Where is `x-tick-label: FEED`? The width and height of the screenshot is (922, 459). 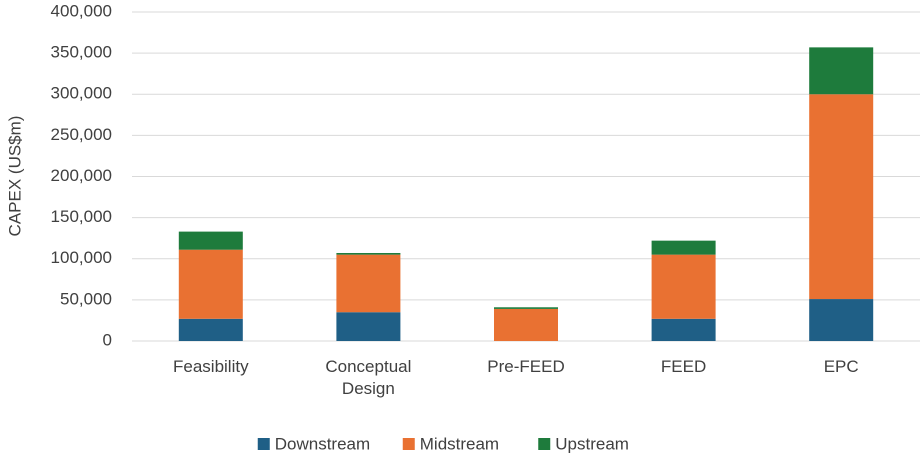
x-tick-label: FEED is located at coordinates (683, 366).